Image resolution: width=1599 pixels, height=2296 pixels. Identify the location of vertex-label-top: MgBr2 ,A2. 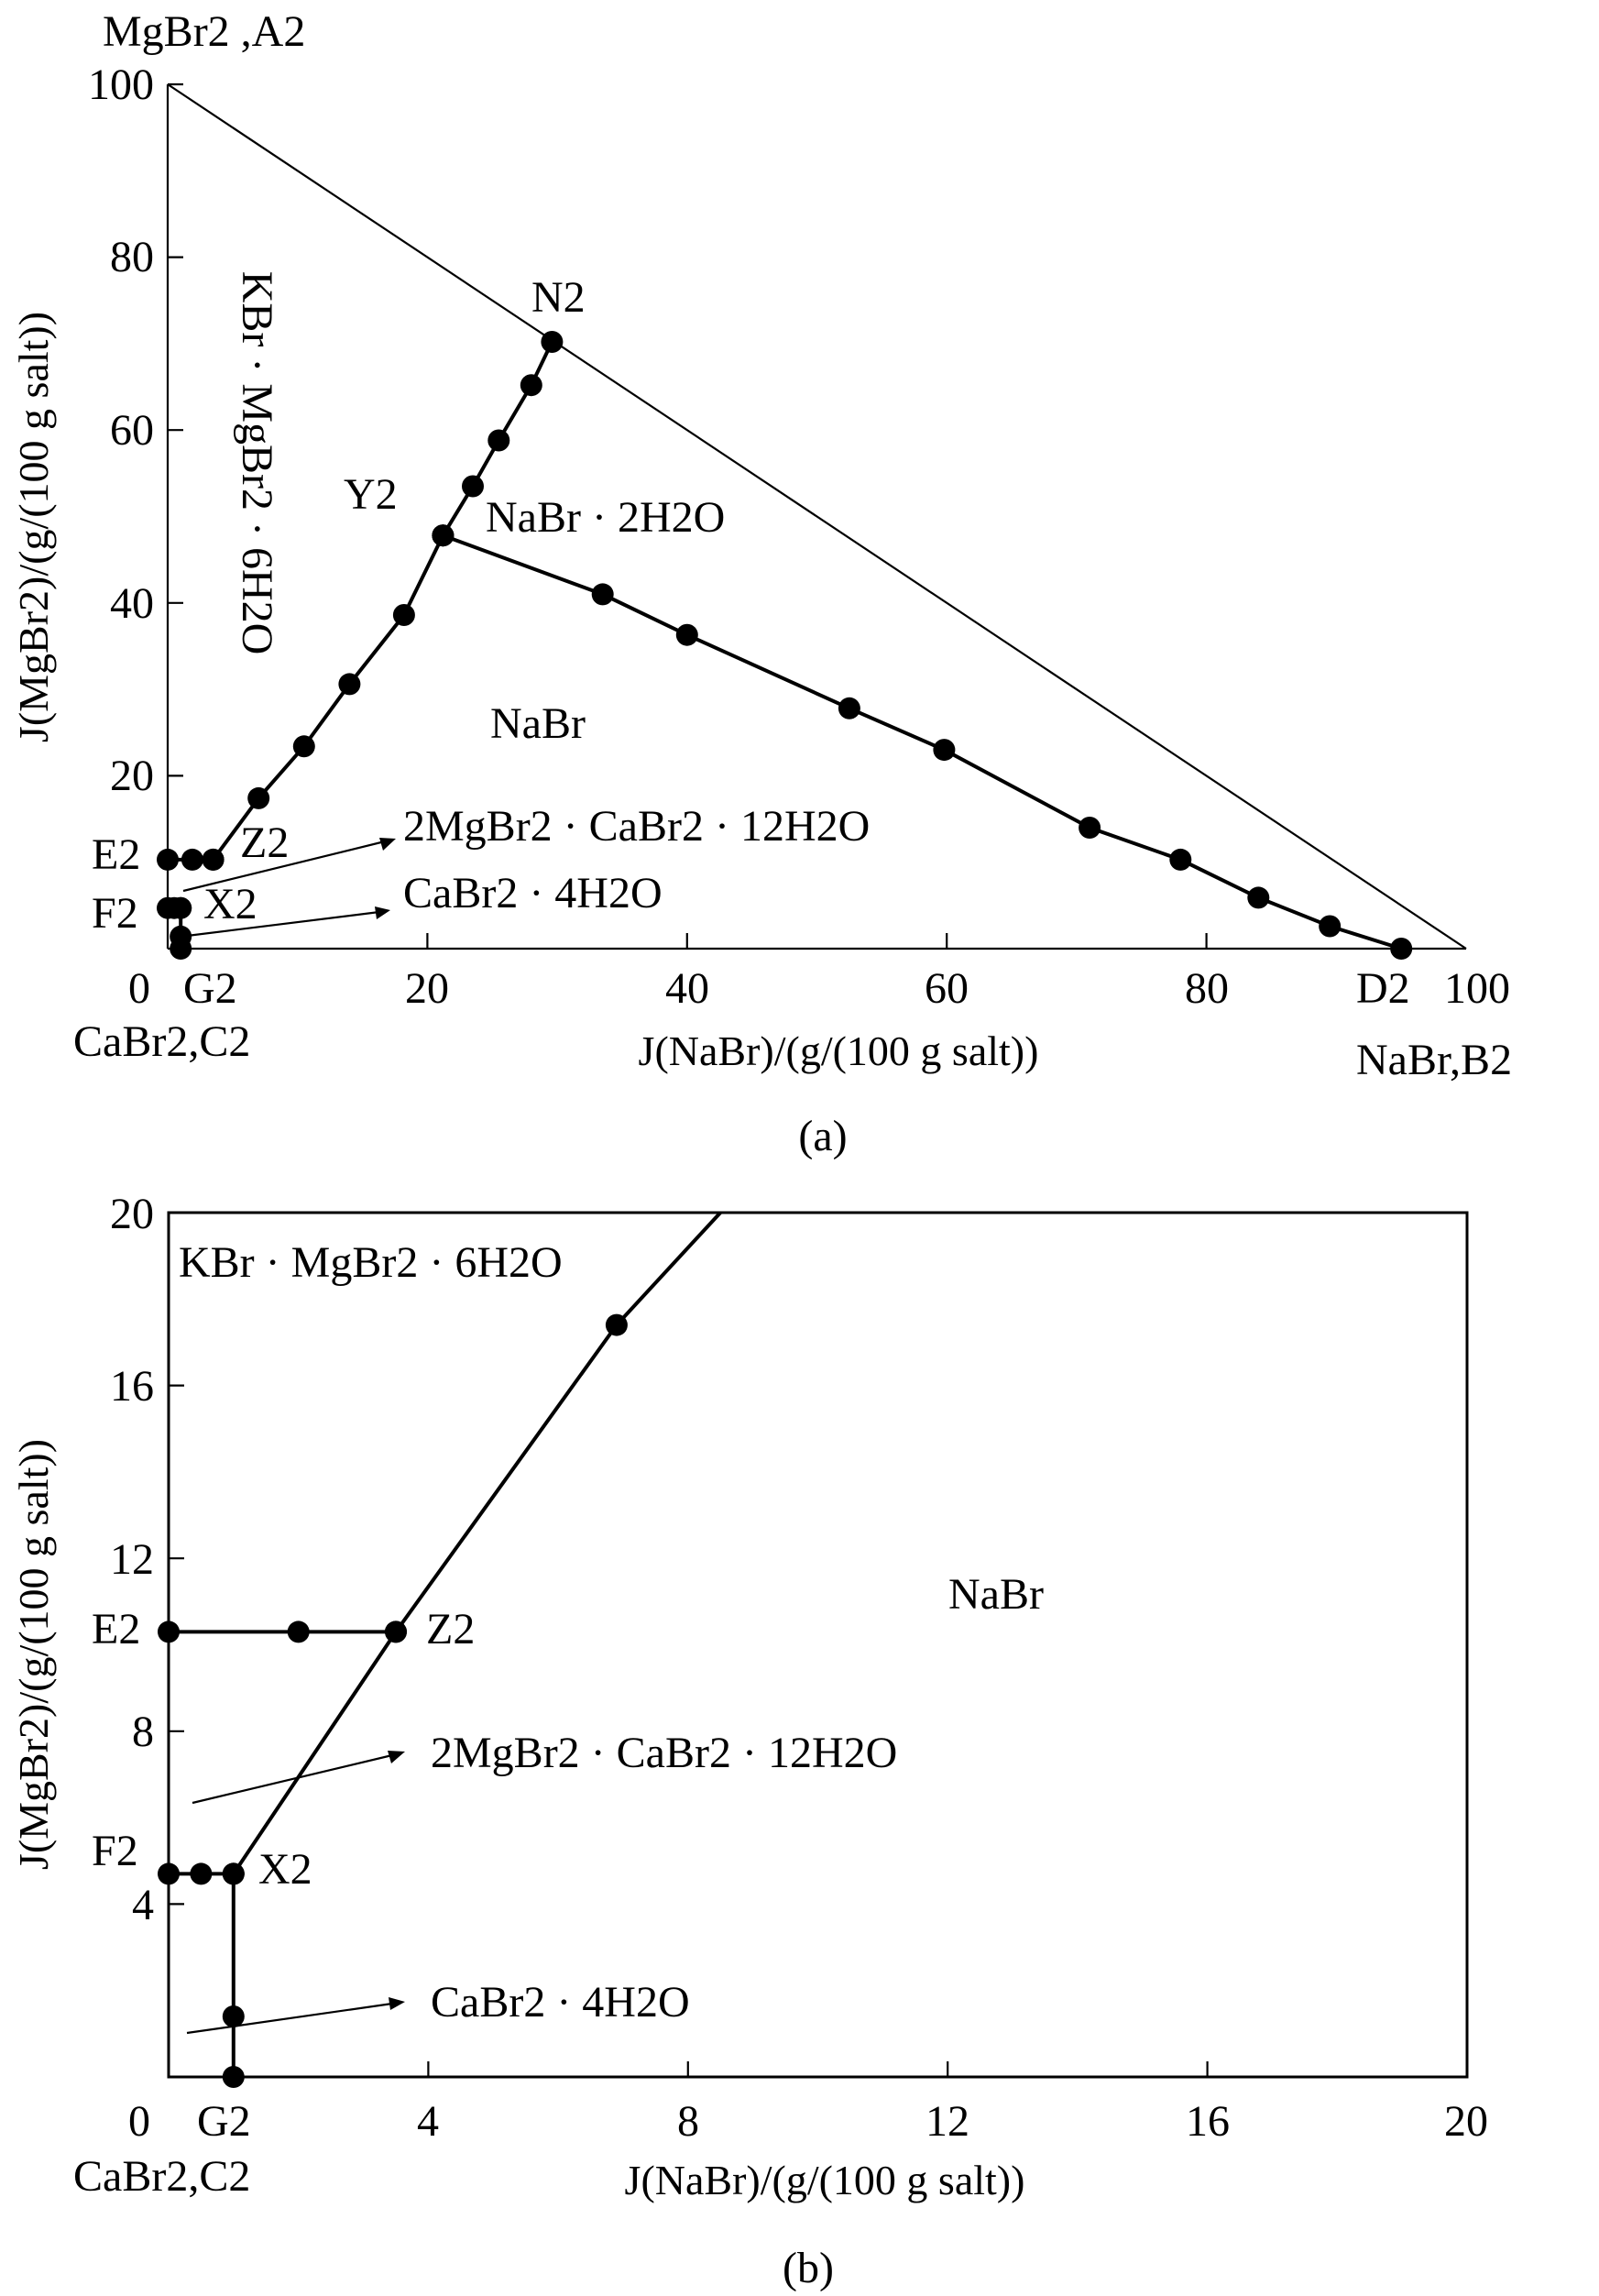
(204, 31).